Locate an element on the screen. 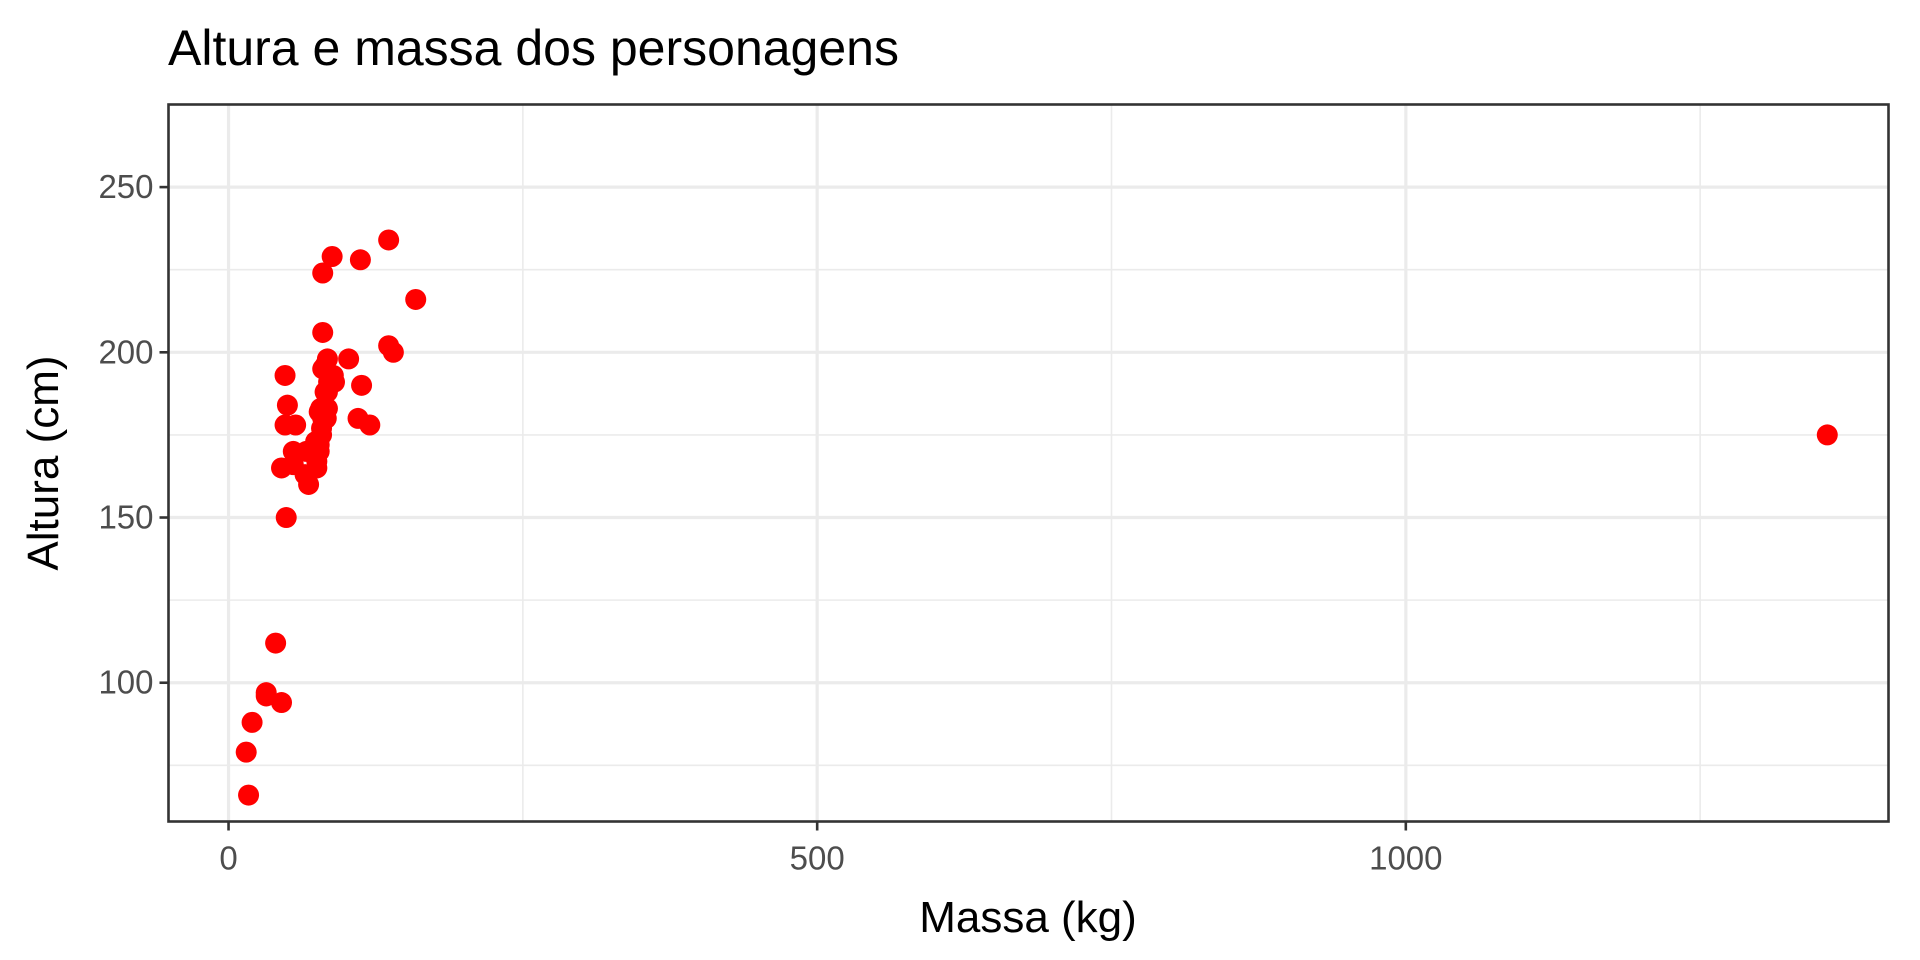 The width and height of the screenshot is (1920, 960). x-tick-label: 0 is located at coordinates (228, 858).